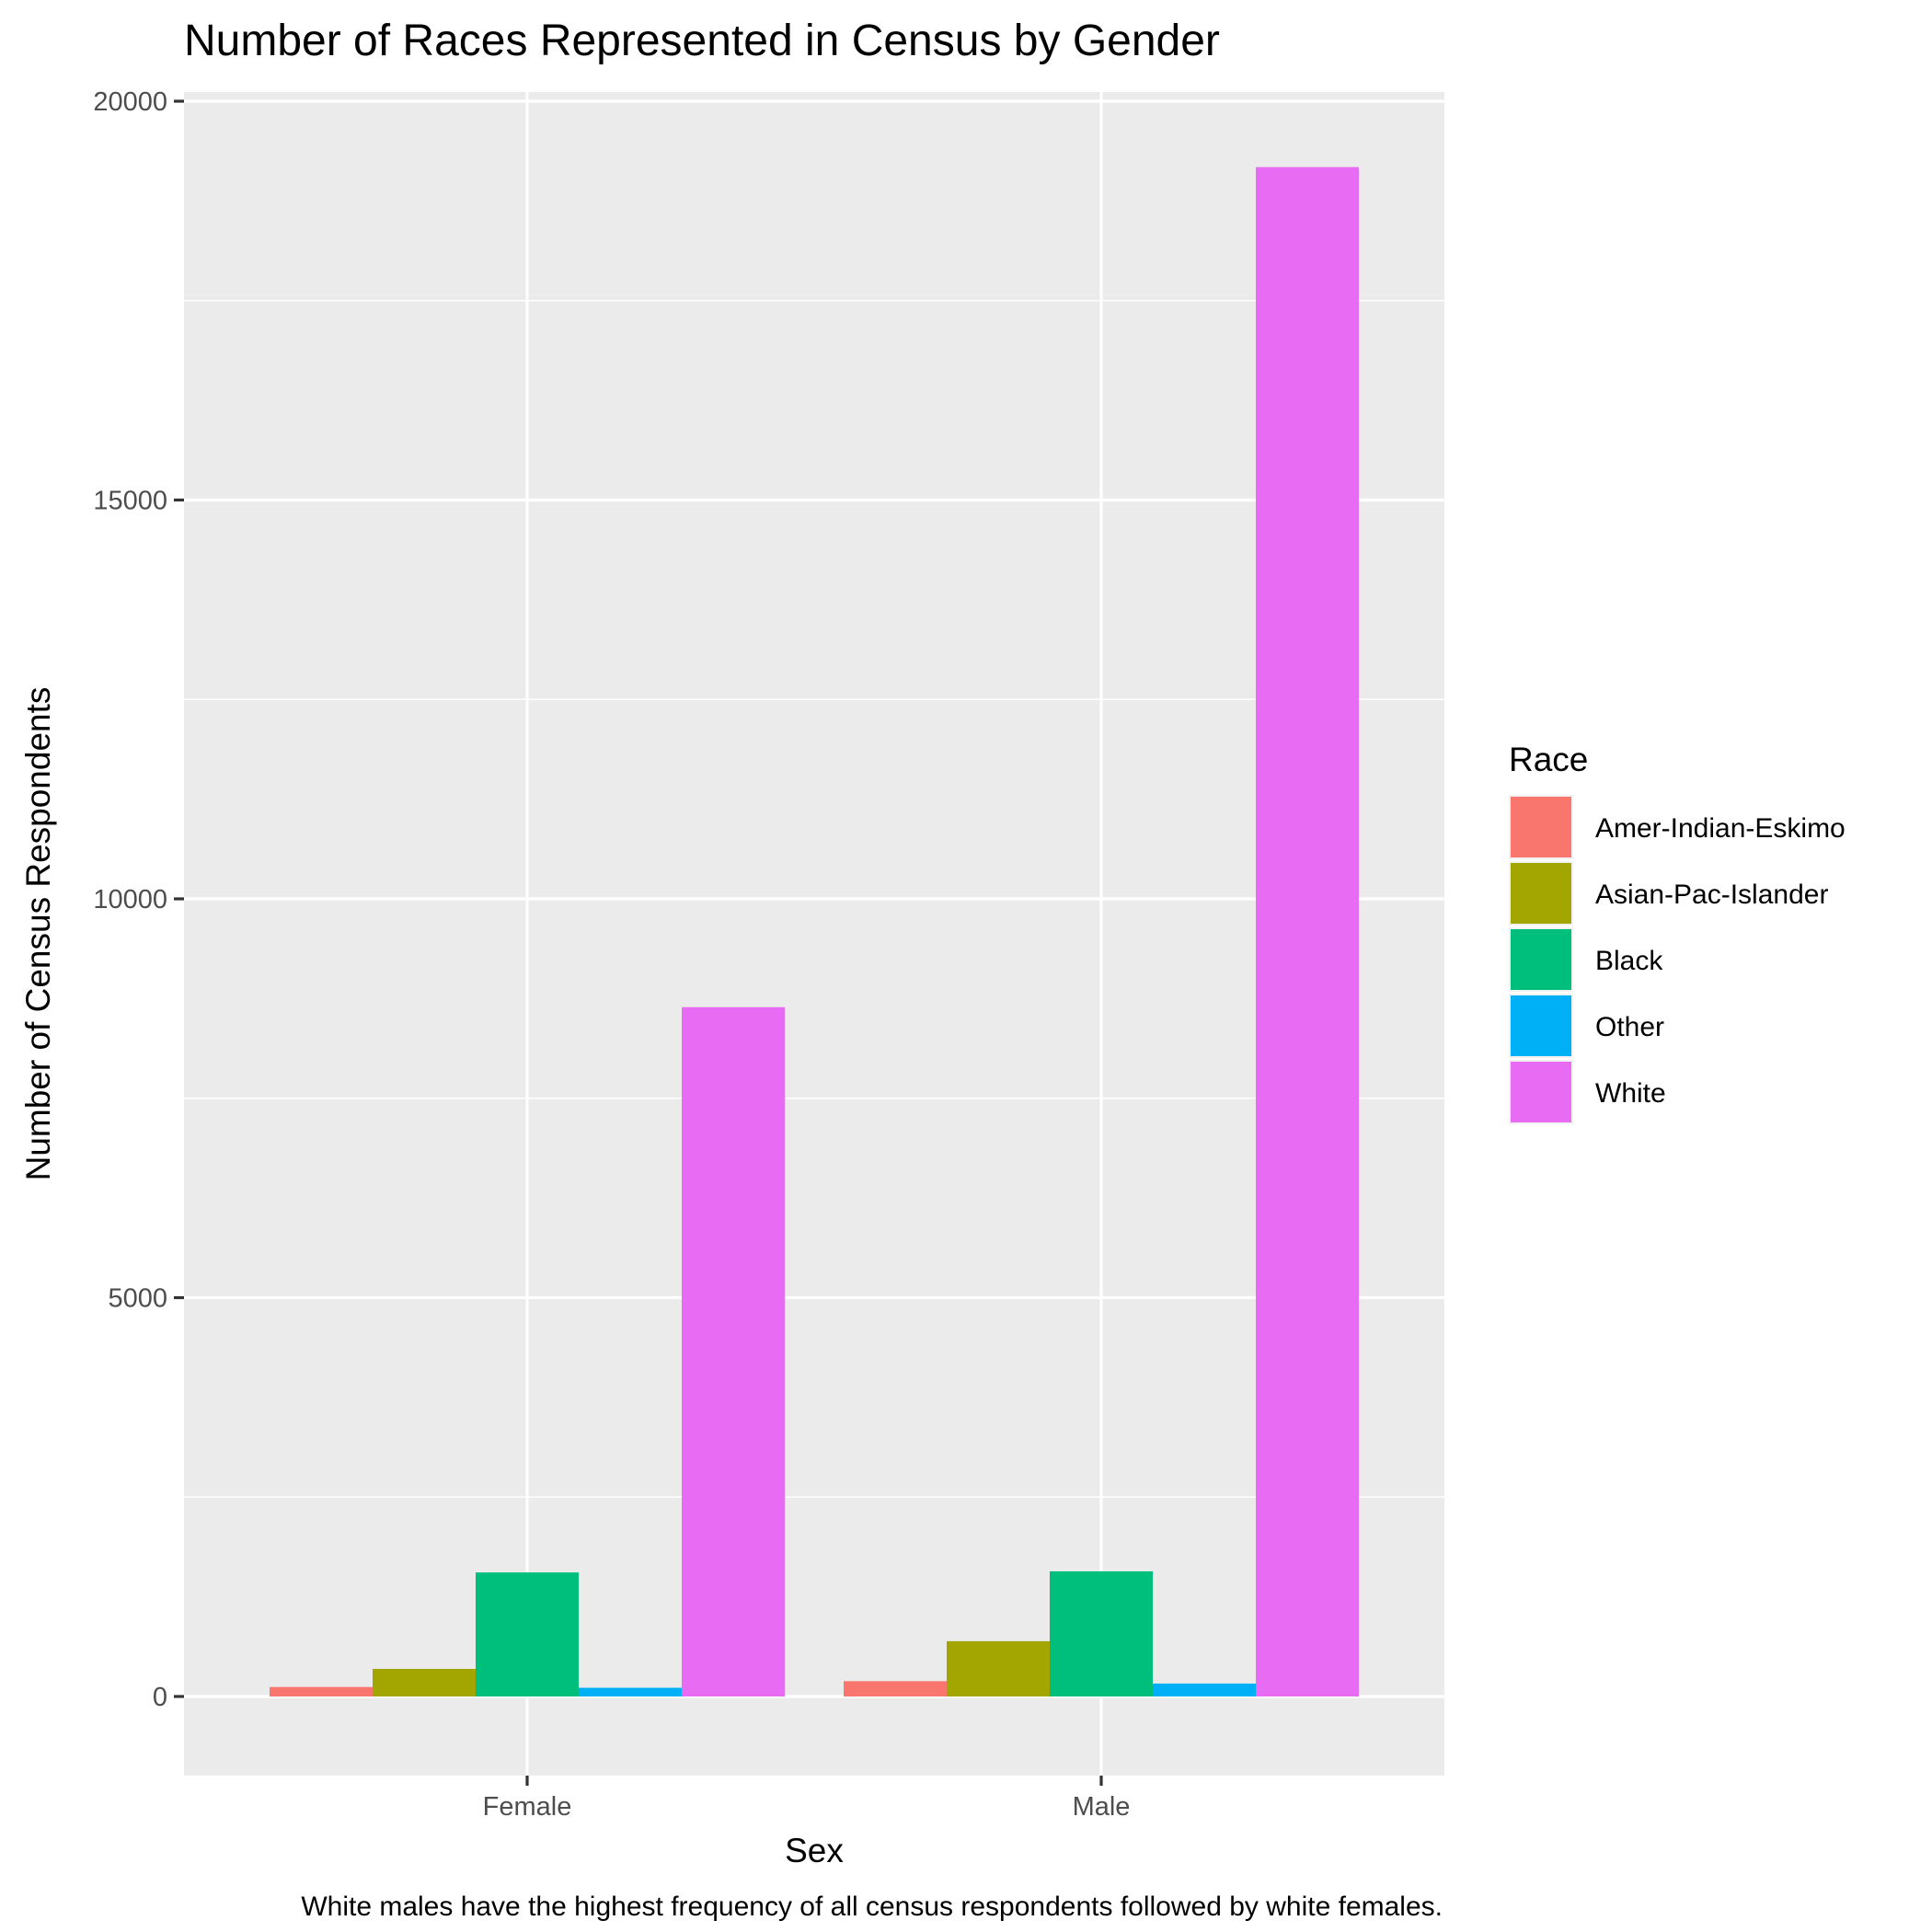 Image resolution: width=1932 pixels, height=1932 pixels. I want to click on y-tick-label: 15000, so click(130, 501).